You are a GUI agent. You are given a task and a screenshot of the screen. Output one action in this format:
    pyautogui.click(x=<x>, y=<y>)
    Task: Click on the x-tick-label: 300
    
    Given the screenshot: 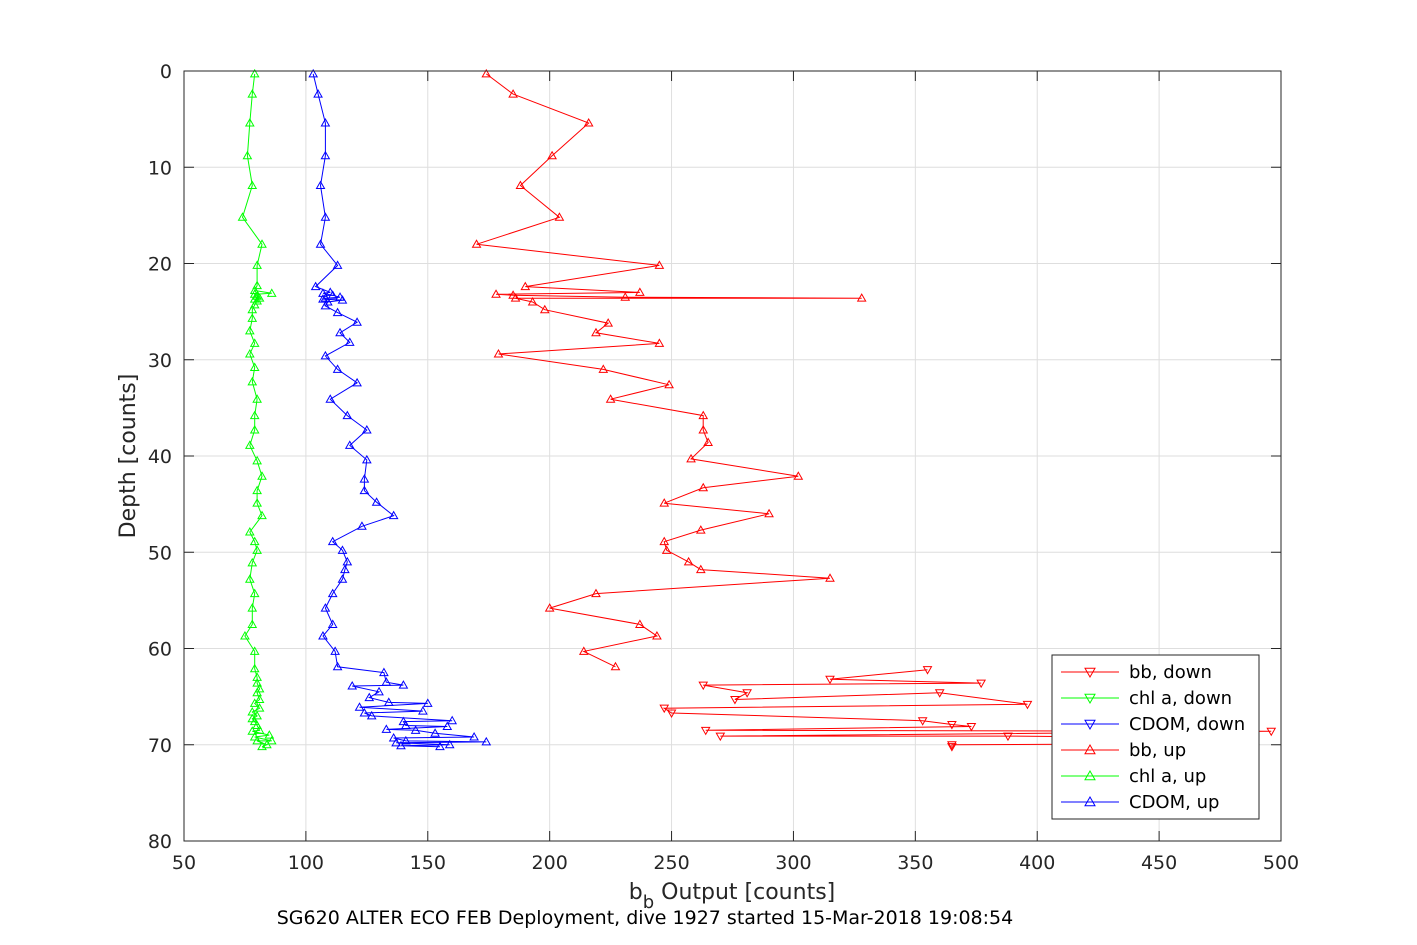 What is the action you would take?
    pyautogui.click(x=793, y=863)
    